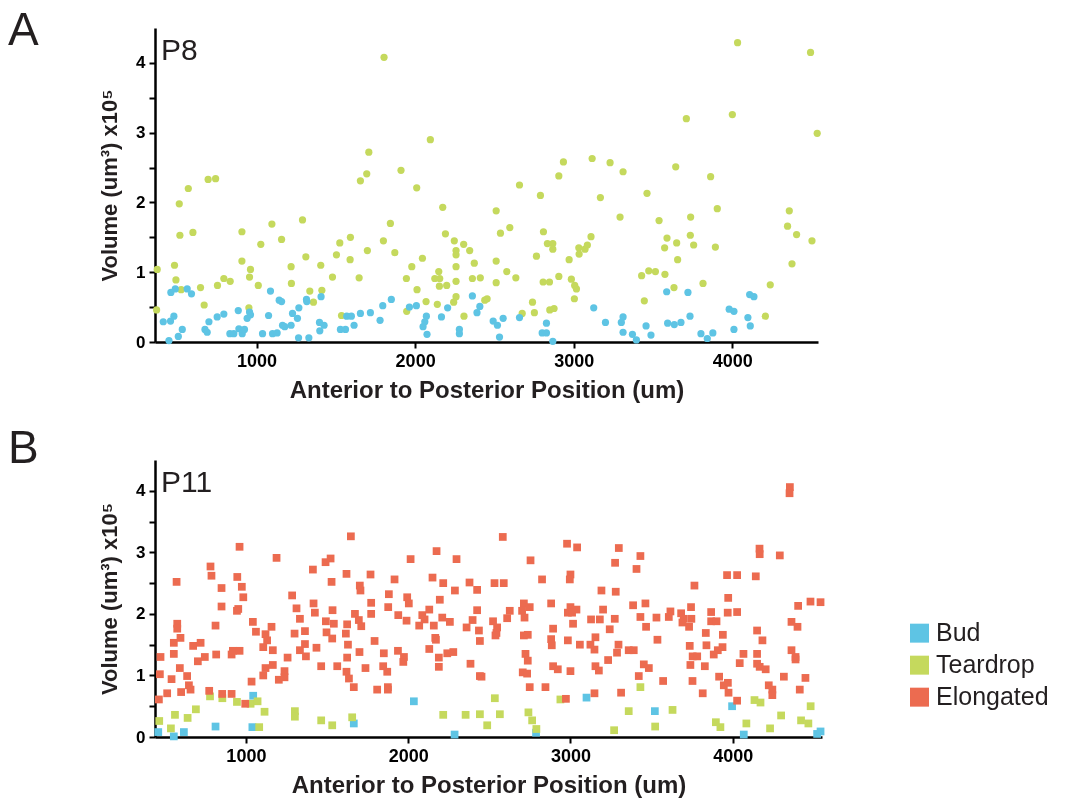 Image resolution: width=1085 pixels, height=803 pixels. What do you see at coordinates (179, 49) in the screenshot?
I see `chart-title: P8` at bounding box center [179, 49].